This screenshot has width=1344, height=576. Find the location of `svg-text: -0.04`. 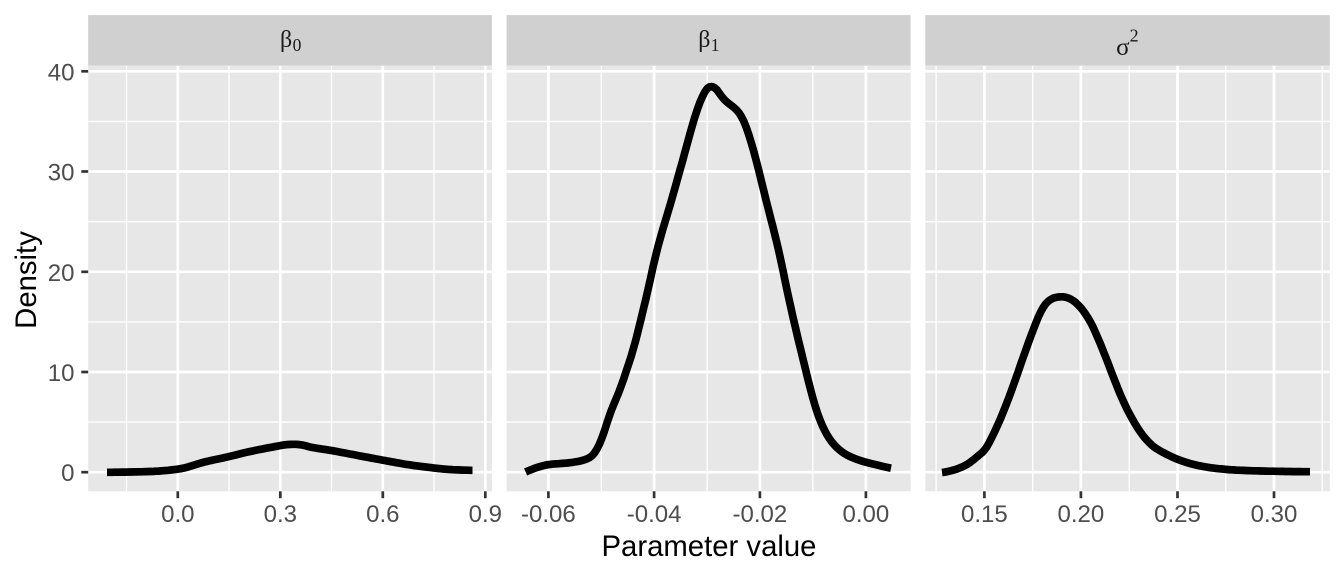

svg-text: -0.04 is located at coordinates (654, 514).